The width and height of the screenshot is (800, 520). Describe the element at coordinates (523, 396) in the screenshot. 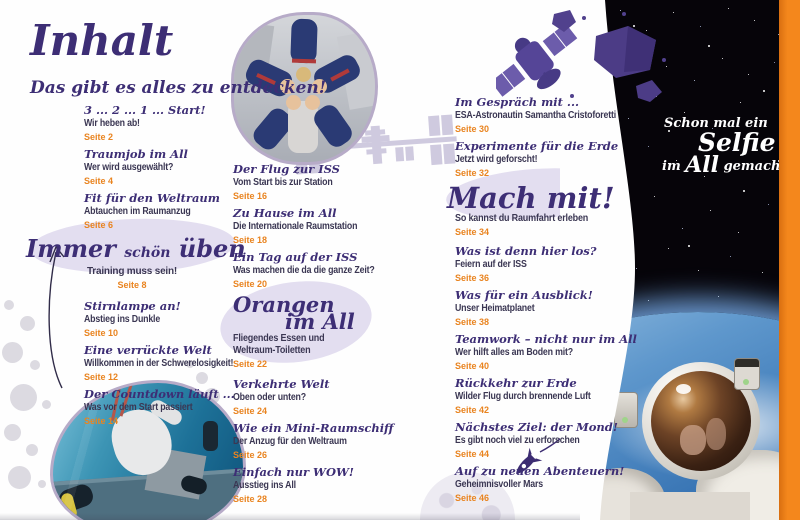

I see `entry-subtitle: Wilder Flug durch brennende Luft` at that location.